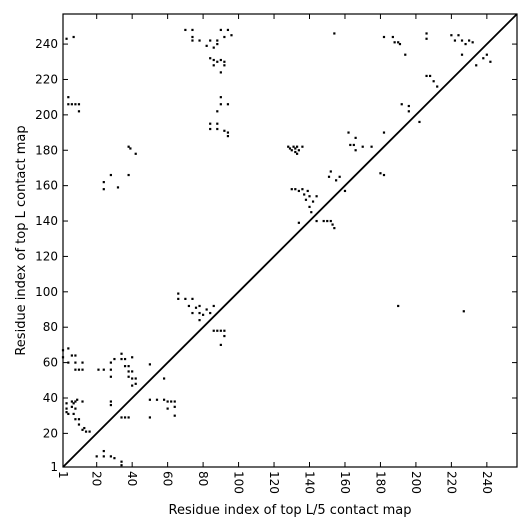 This screenshot has width=531, height=531. Describe the element at coordinates (451, 482) in the screenshot. I see `x-tick-label: 220` at that location.